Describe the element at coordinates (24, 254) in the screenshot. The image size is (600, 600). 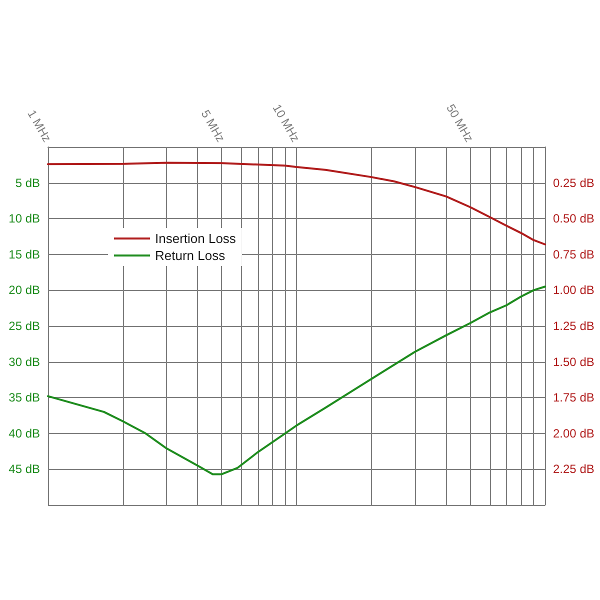
I see `y-tick-label: 15 dB` at that location.